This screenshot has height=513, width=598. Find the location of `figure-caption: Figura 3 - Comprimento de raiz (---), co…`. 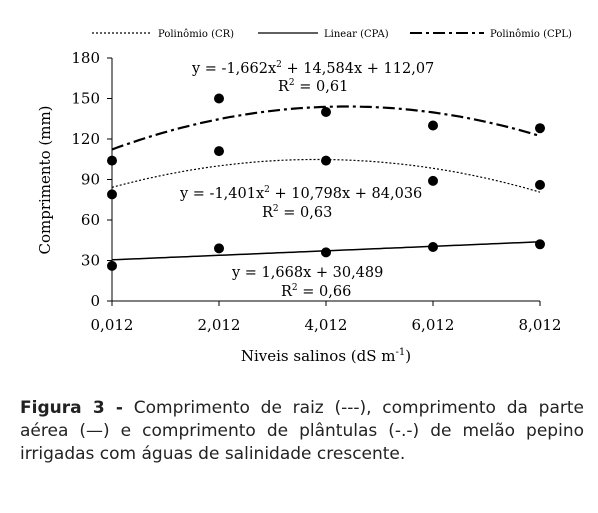

figure-caption: Figura 3 - Comprimento de raiz (---), co… is located at coordinates (302, 431).